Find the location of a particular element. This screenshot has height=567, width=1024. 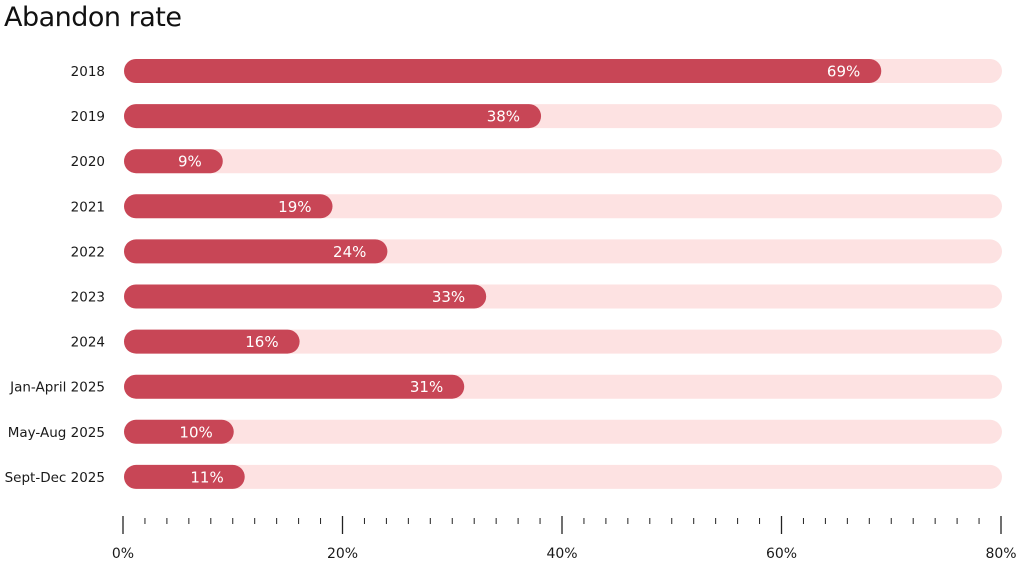

x-tick-label: 20% is located at coordinates (342, 554).